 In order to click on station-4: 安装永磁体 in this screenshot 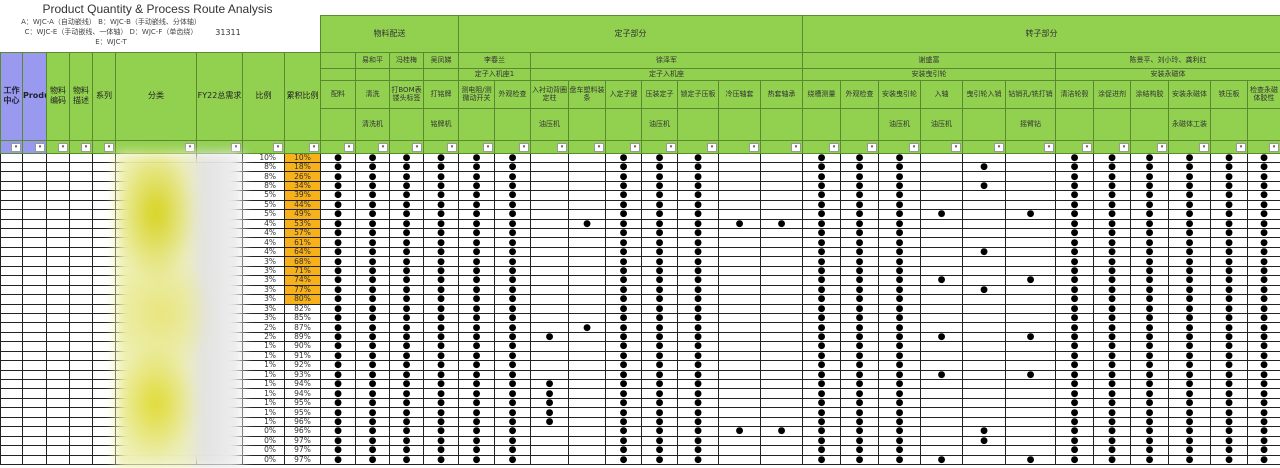, I will do `click(1167, 74)`.